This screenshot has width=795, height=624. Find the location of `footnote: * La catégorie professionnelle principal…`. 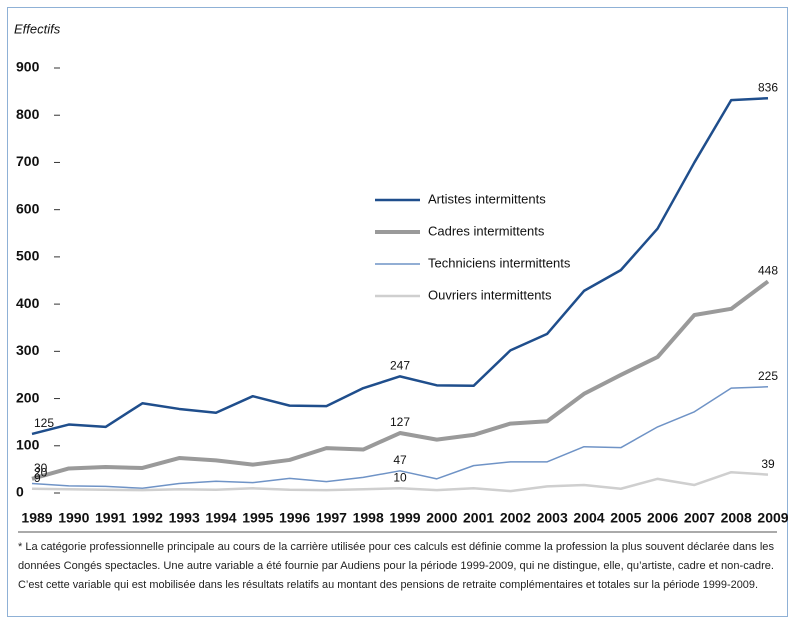

footnote: * La catégorie professionnelle principal… is located at coordinates (396, 547).